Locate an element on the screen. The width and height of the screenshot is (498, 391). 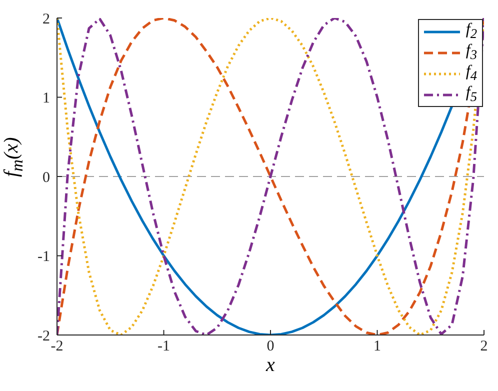
x-axis-title: x is located at coordinates (270, 365).